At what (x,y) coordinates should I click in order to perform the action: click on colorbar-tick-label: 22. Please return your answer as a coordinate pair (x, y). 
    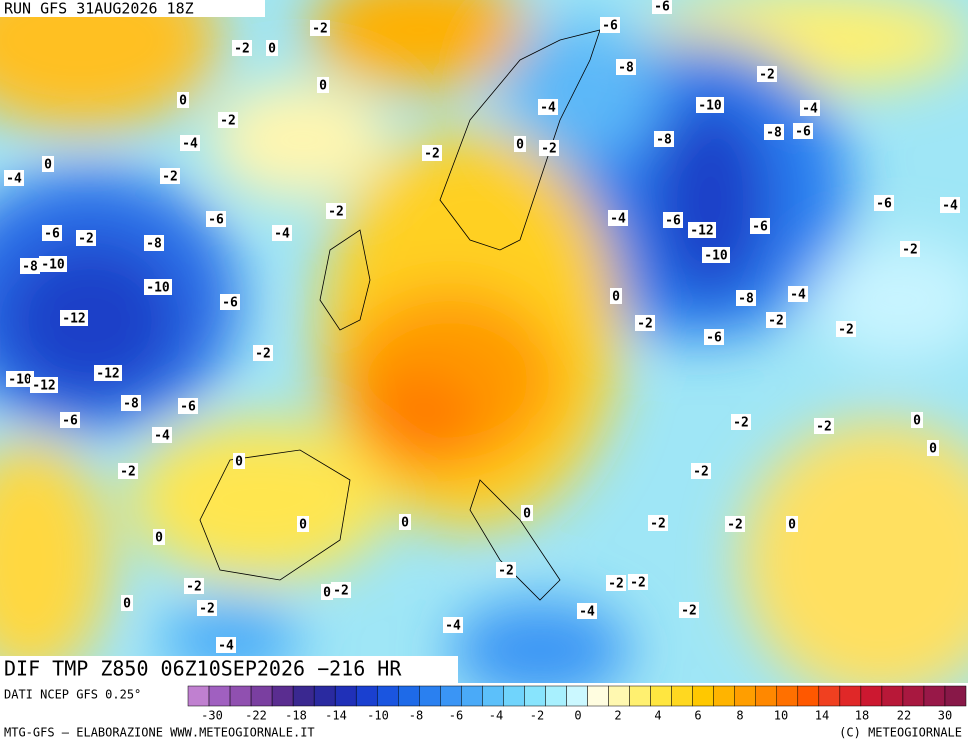
    Looking at the image, I should click on (904, 716).